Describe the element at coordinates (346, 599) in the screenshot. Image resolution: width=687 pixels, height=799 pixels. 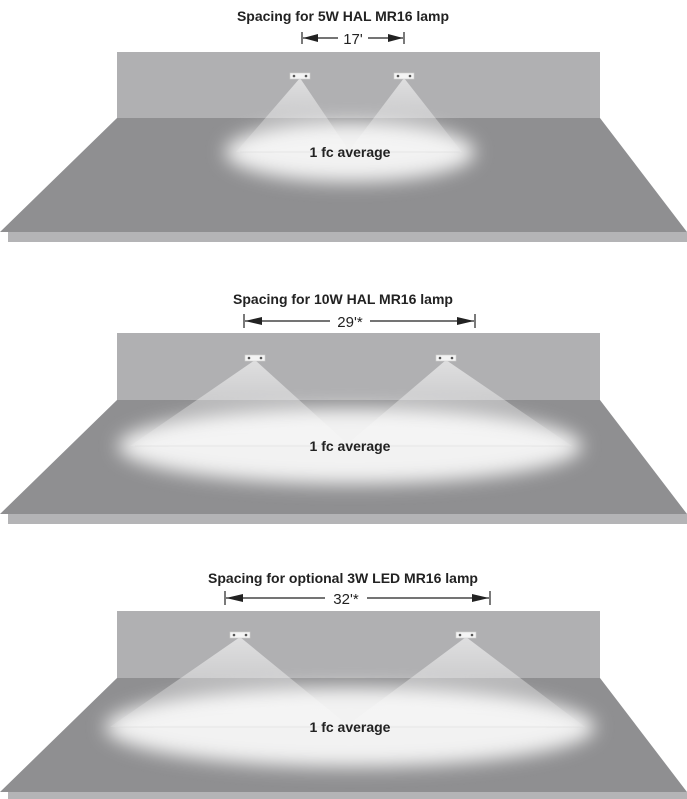
I see `spacing-value: 32'*` at that location.